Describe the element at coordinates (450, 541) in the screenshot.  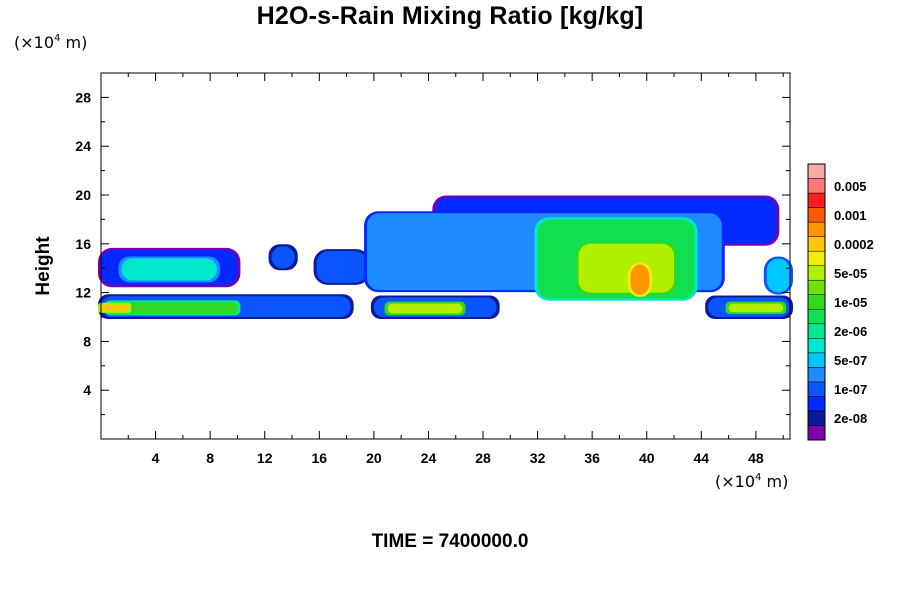
I see `time-label: TIME = 7400000.0` at that location.